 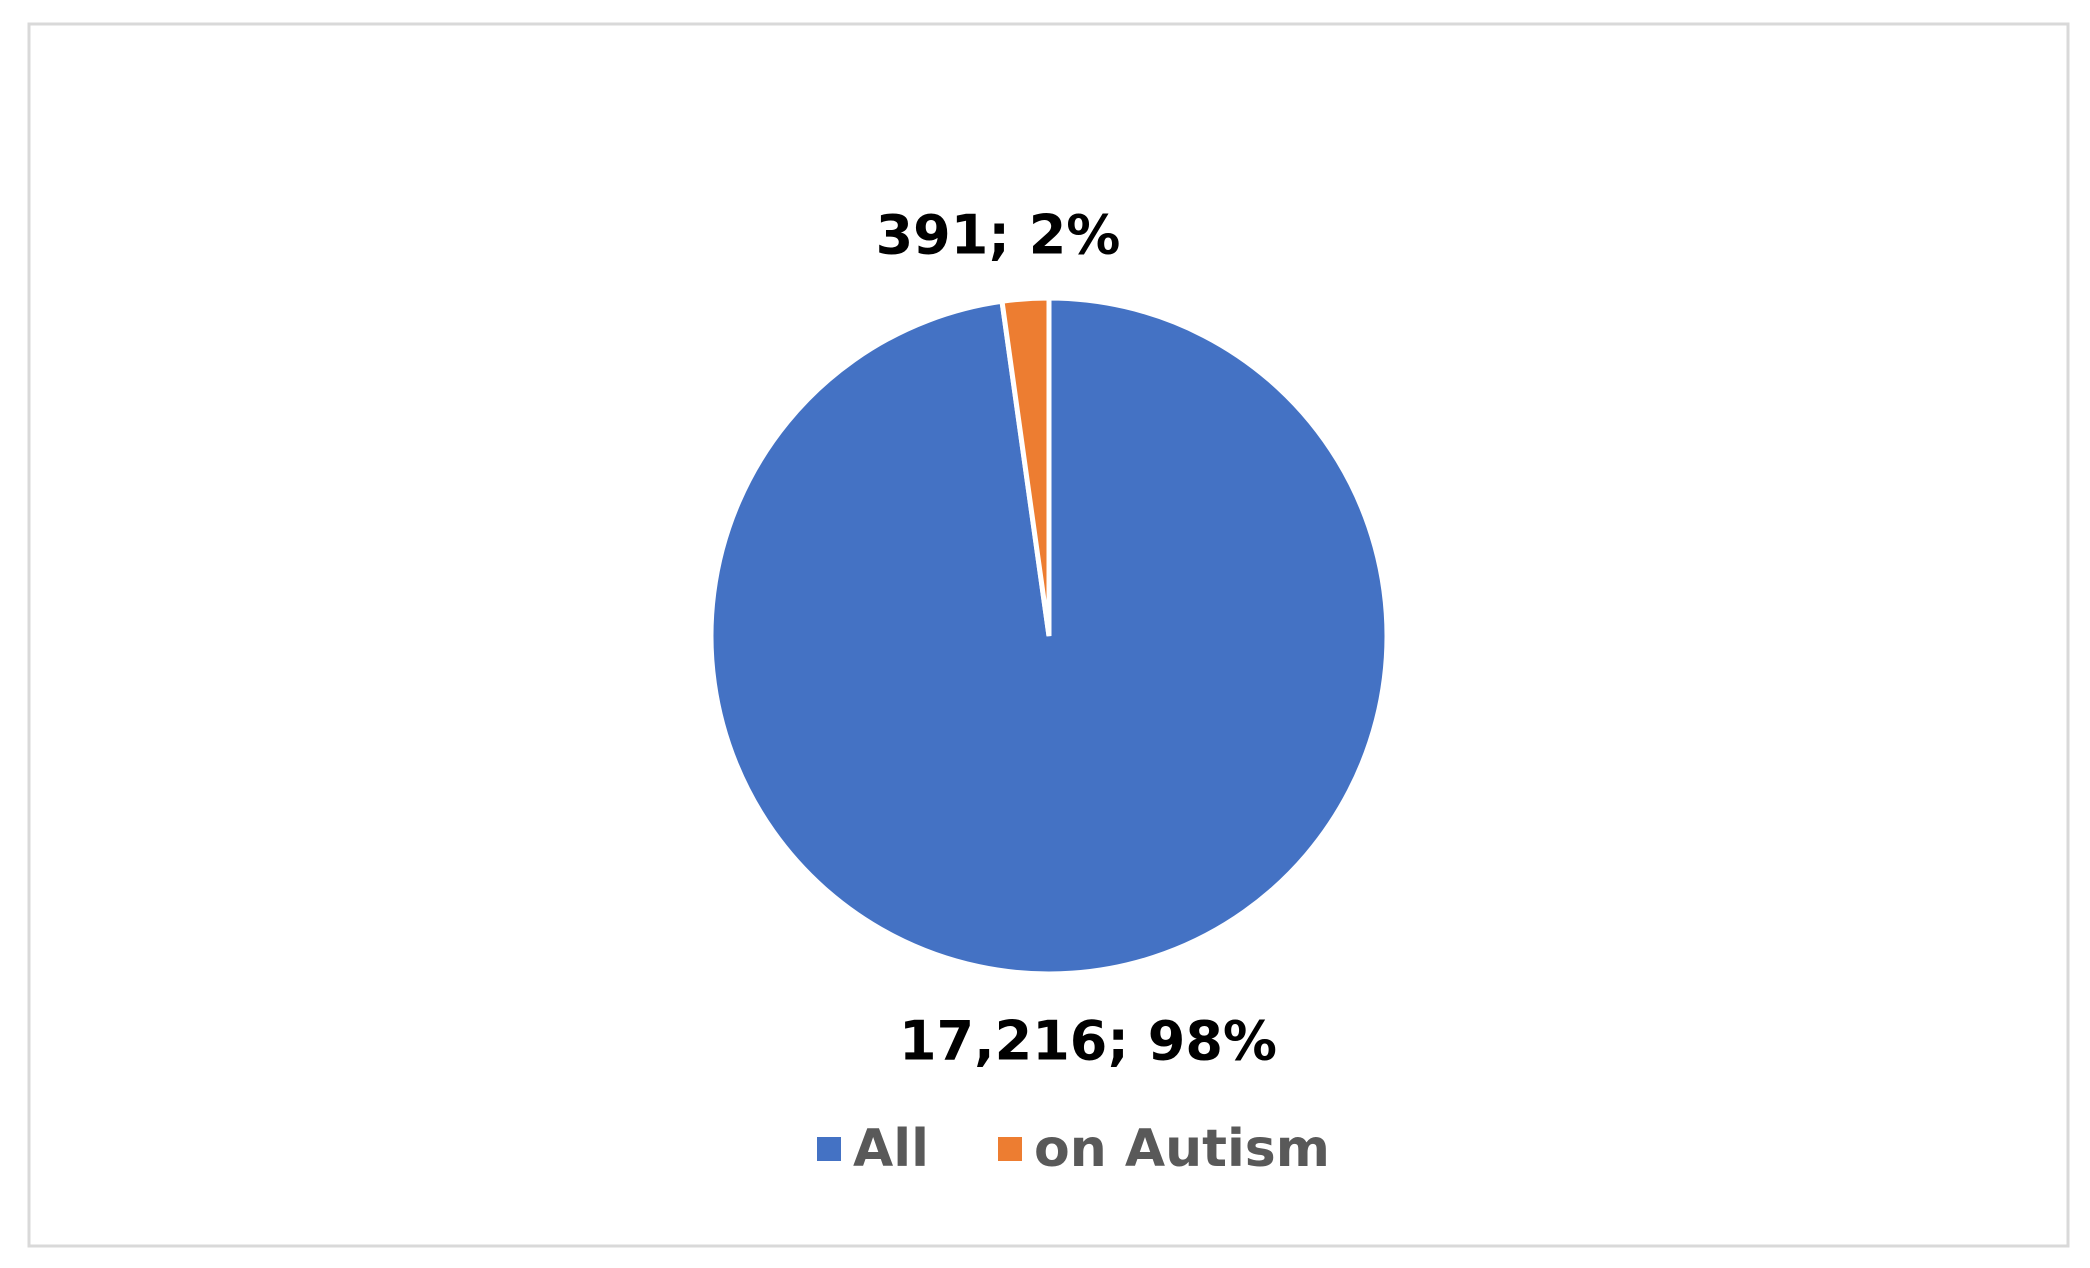 What do you see at coordinates (1025, 466) in the screenshot?
I see `pie-slice` at bounding box center [1025, 466].